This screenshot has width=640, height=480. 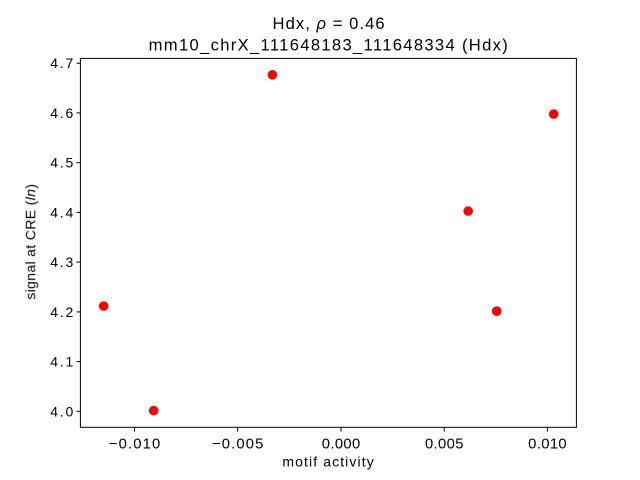 What do you see at coordinates (328, 461) in the screenshot?
I see `svg-text: motif activity` at bounding box center [328, 461].